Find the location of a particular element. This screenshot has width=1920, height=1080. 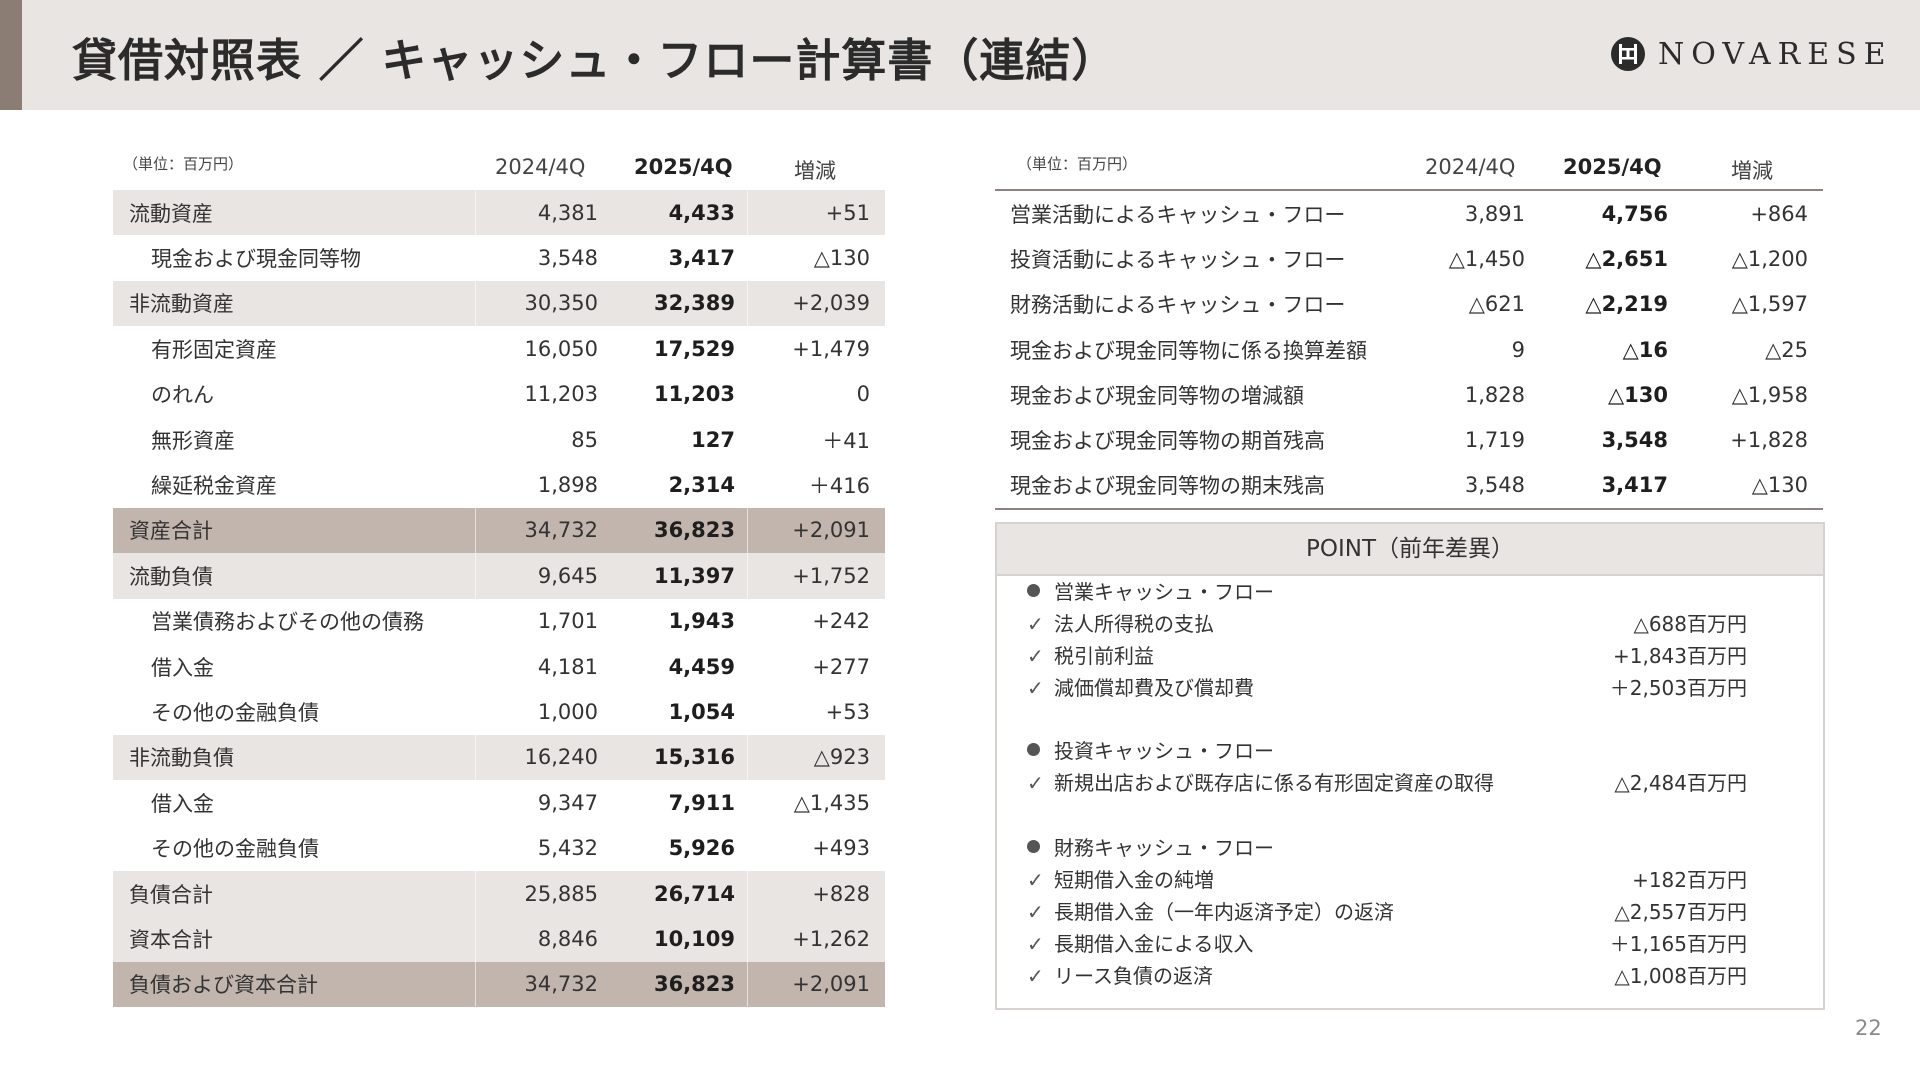

header-bar: 貸借対照表 ／ キャッシュ・フロー計算書（連結） NOVARESE is located at coordinates (960, 55).